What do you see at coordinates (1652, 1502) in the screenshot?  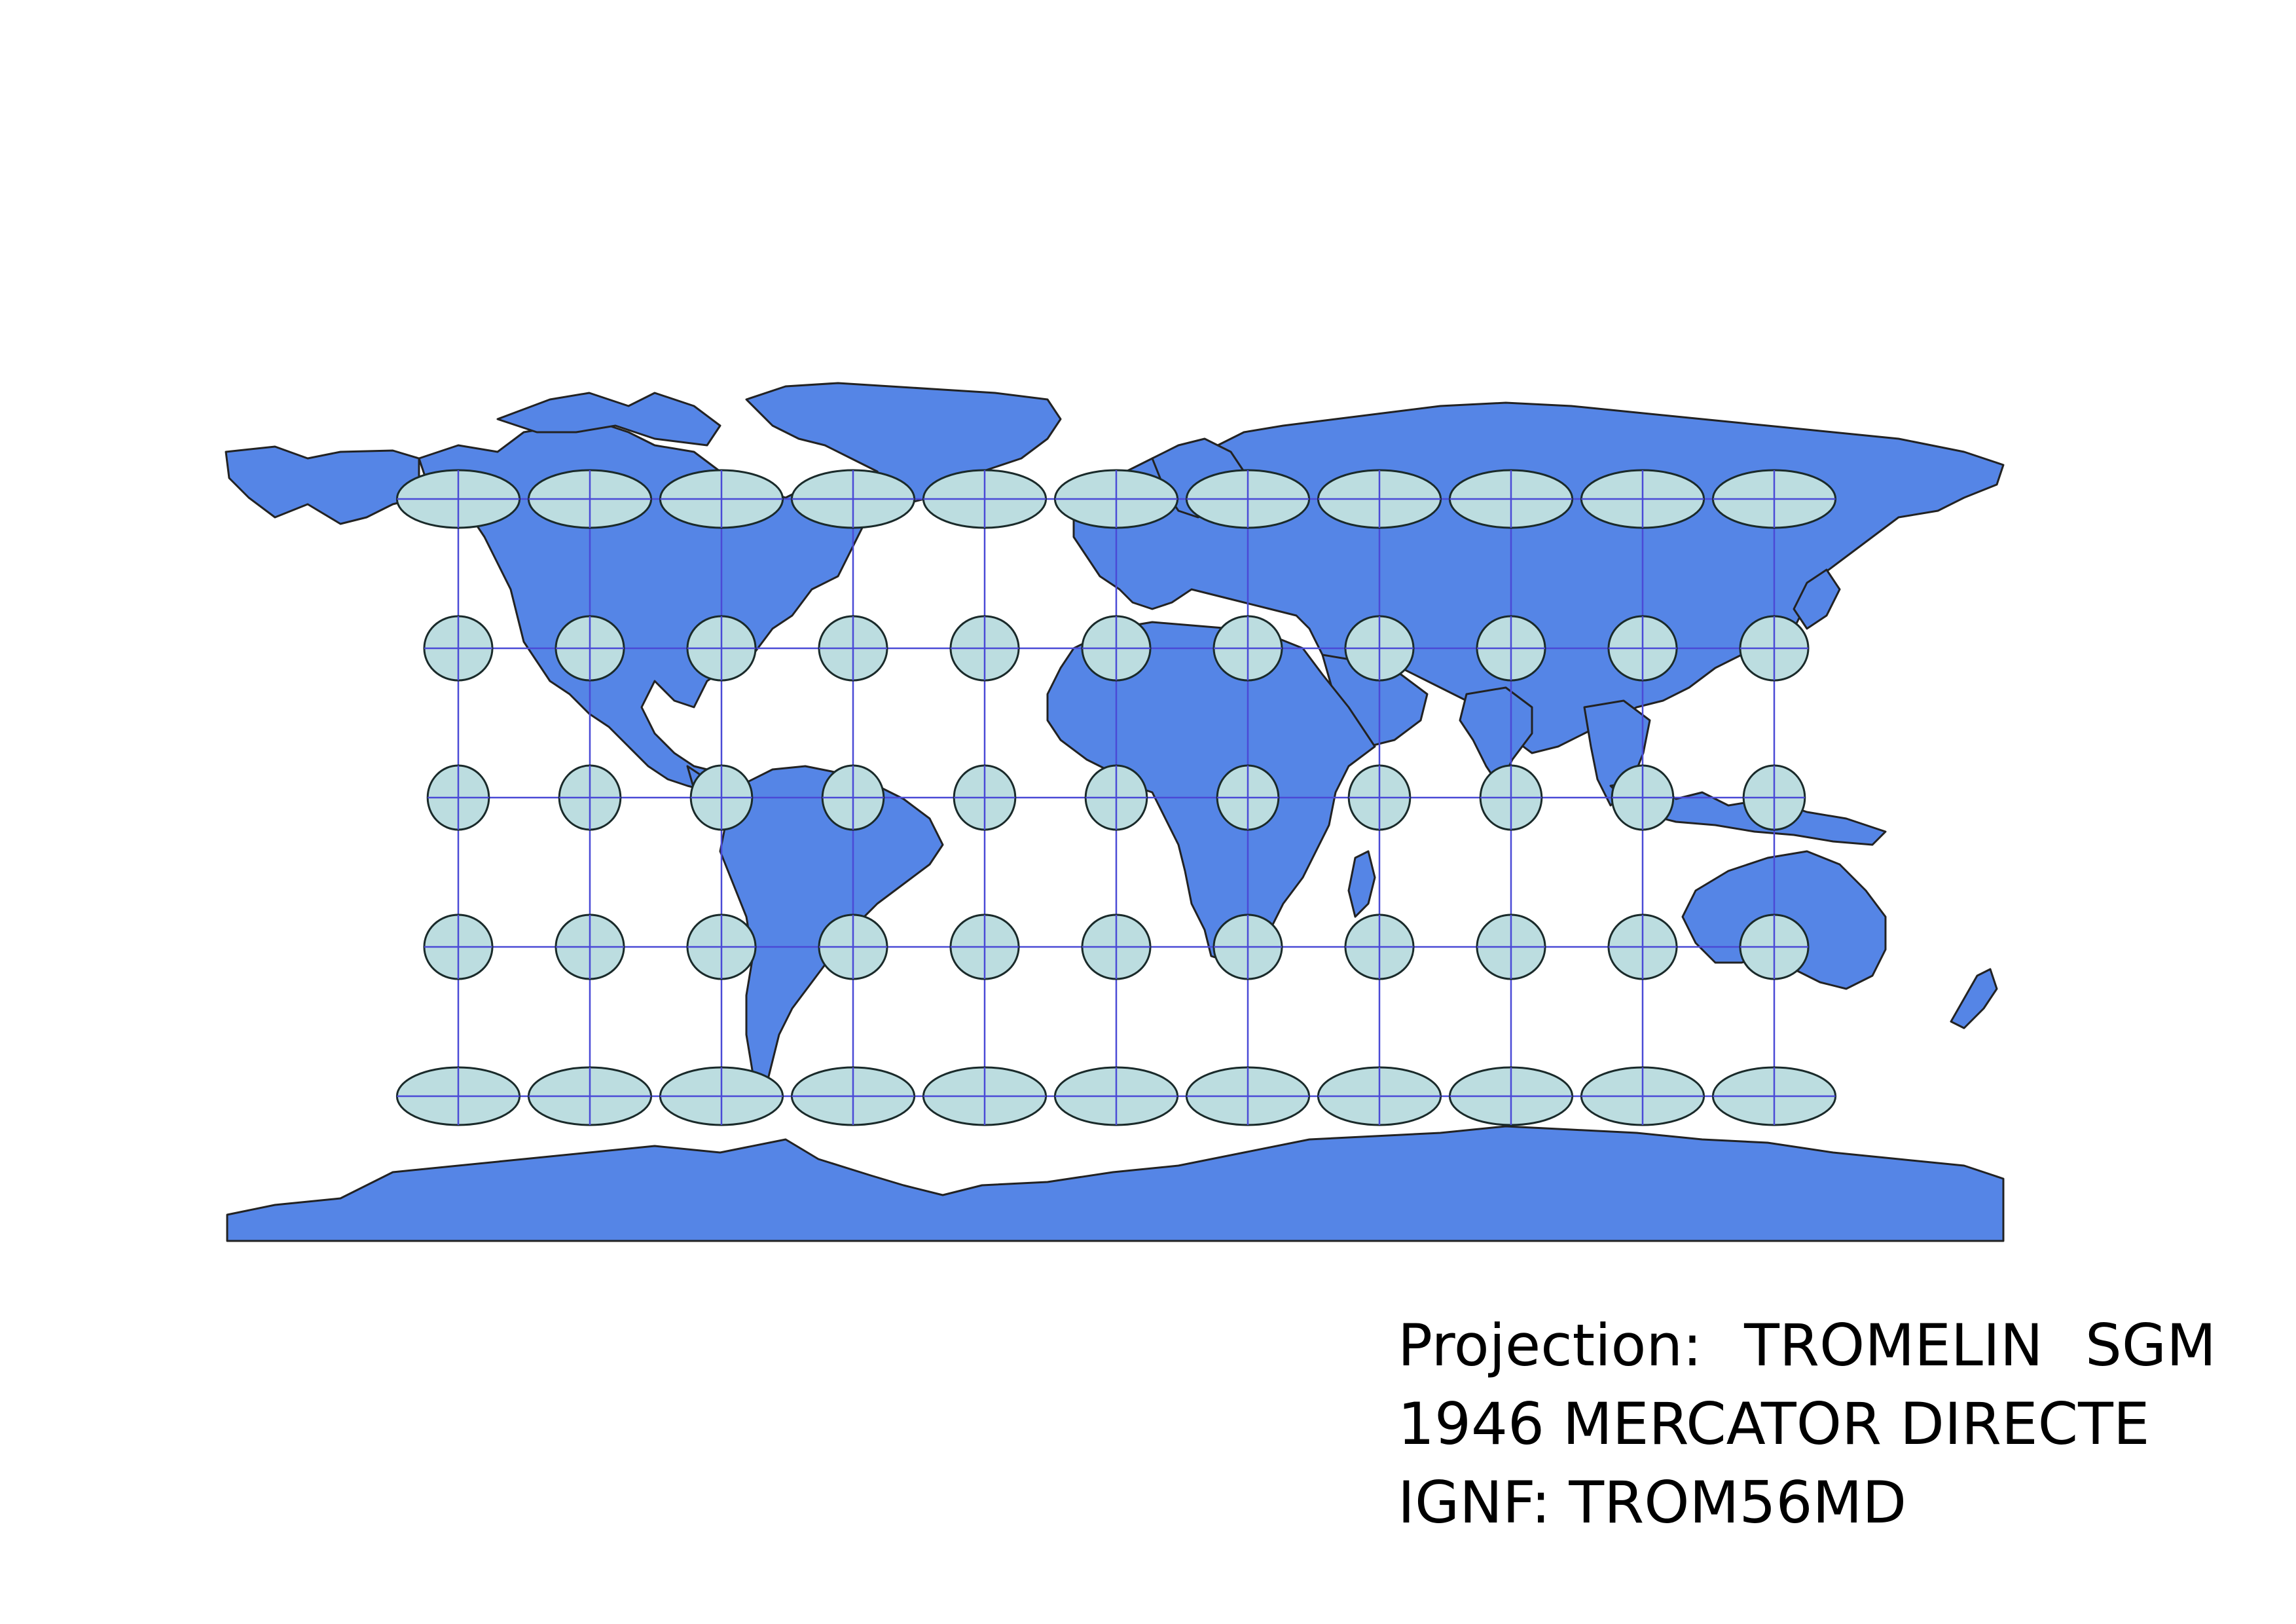 I see `caption-line-3: IGNF: TROM56MD` at bounding box center [1652, 1502].